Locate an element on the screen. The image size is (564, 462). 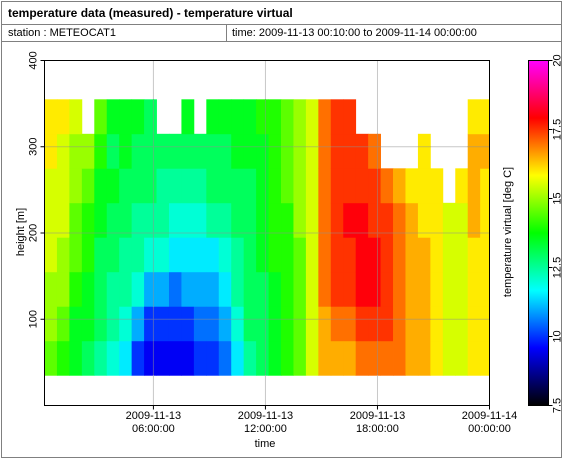
colorbar-tick-label: 15 is located at coordinates (558, 198).